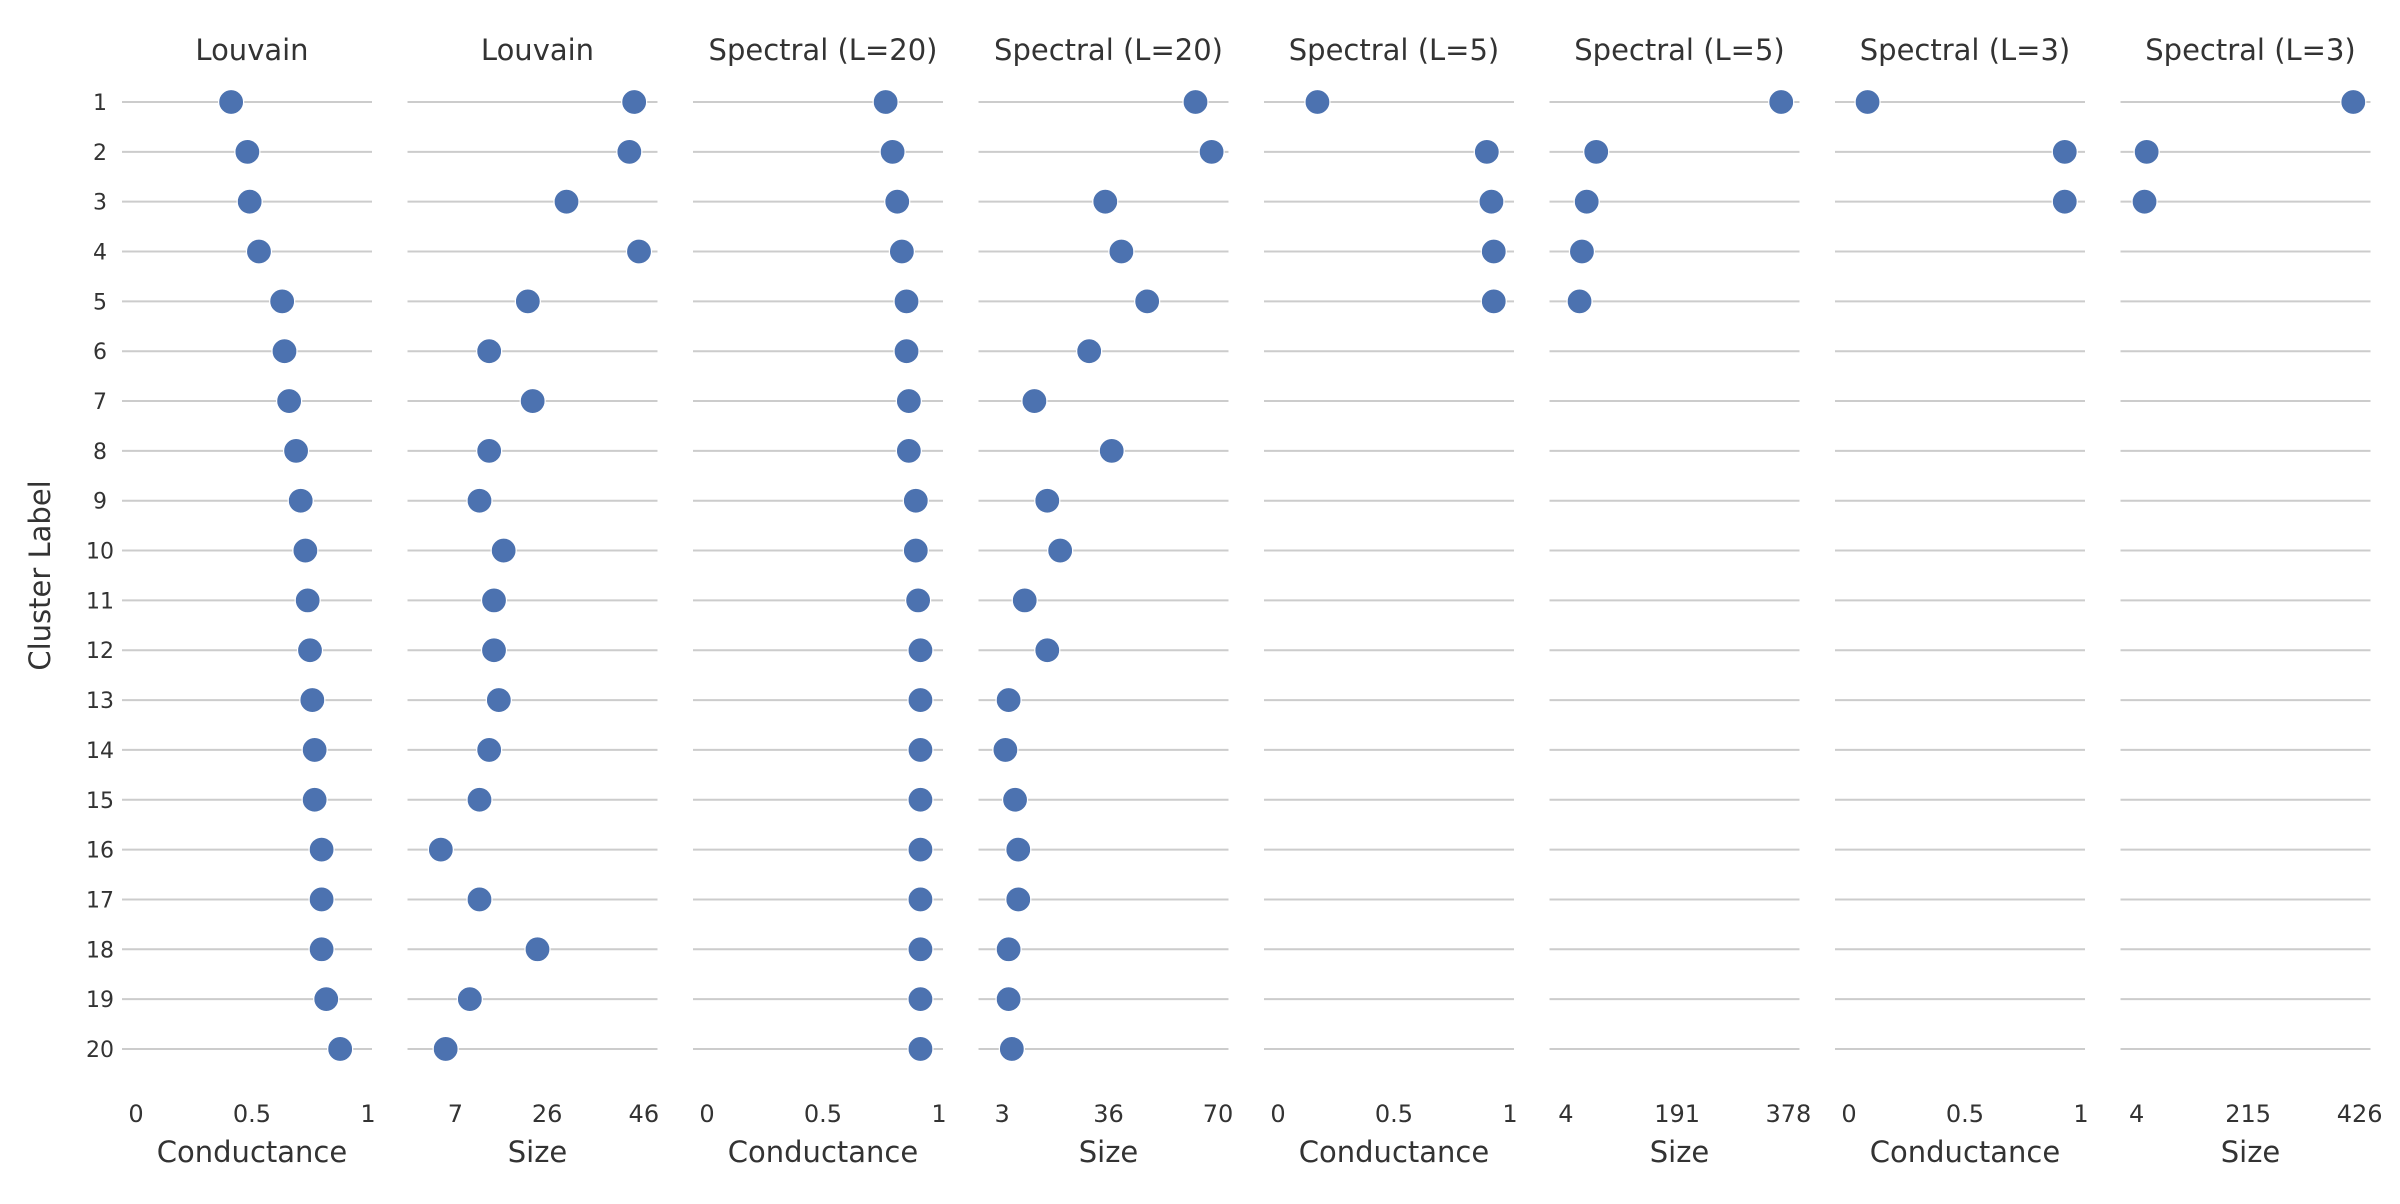 The width and height of the screenshot is (2400, 1204). Describe the element at coordinates (100, 402) in the screenshot. I see `row-label: 7` at that location.